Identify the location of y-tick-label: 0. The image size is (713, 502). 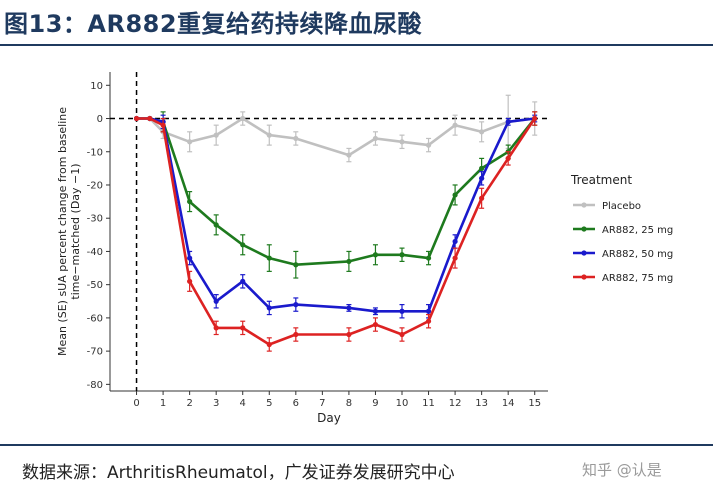
(100, 119).